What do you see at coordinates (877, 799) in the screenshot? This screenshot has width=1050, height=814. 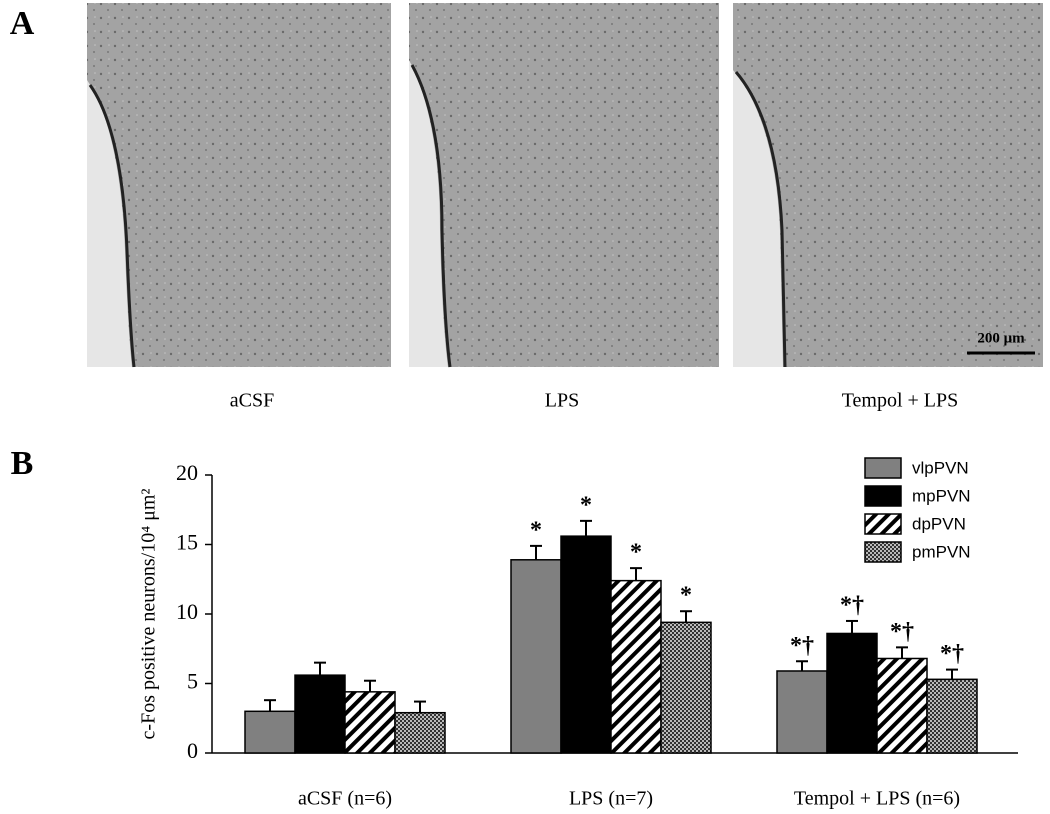 I see `x-tick-label: Tempol + LPS (n=6)` at bounding box center [877, 799].